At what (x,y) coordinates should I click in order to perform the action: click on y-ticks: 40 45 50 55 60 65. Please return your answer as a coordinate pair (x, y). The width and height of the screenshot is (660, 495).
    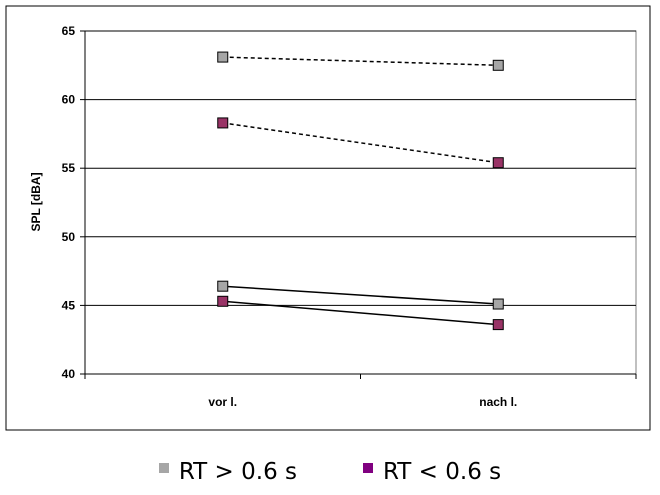
    Looking at the image, I should click on (73, 202).